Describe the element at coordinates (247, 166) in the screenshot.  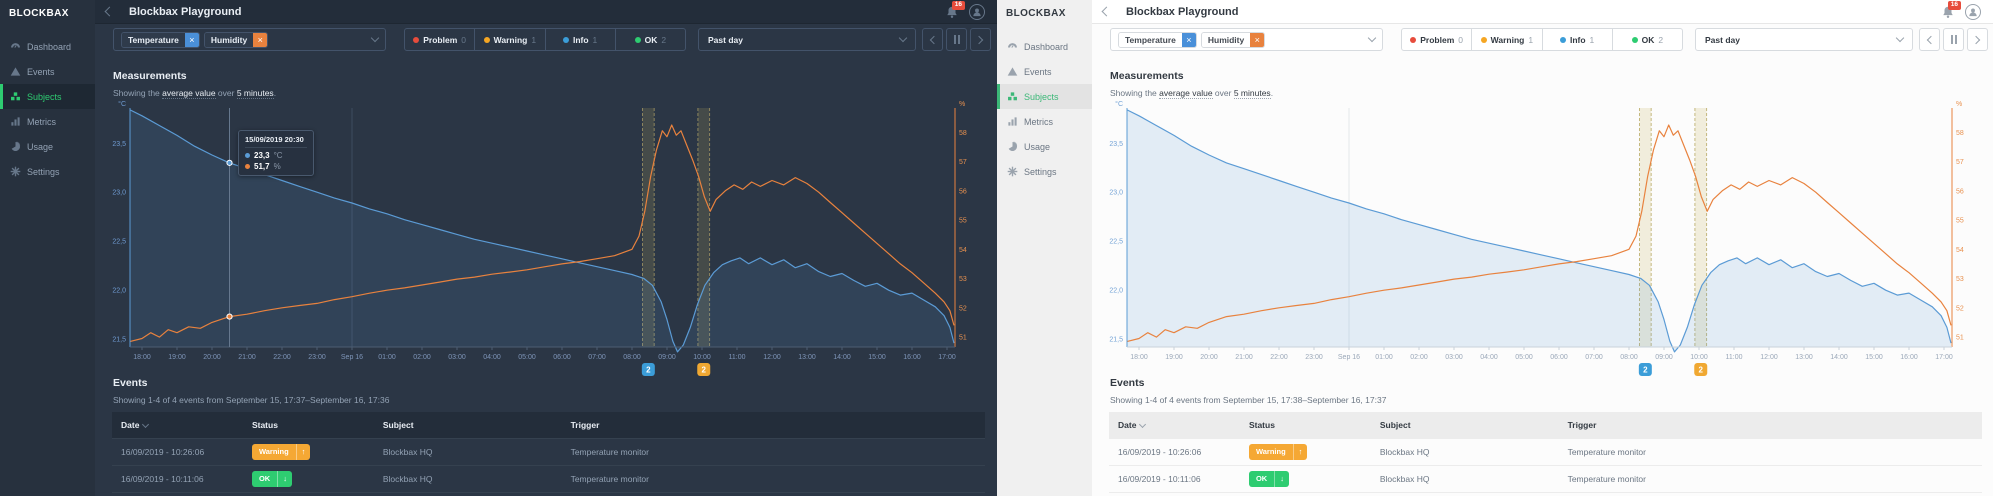
I see `humidity-dot-icon` at that location.